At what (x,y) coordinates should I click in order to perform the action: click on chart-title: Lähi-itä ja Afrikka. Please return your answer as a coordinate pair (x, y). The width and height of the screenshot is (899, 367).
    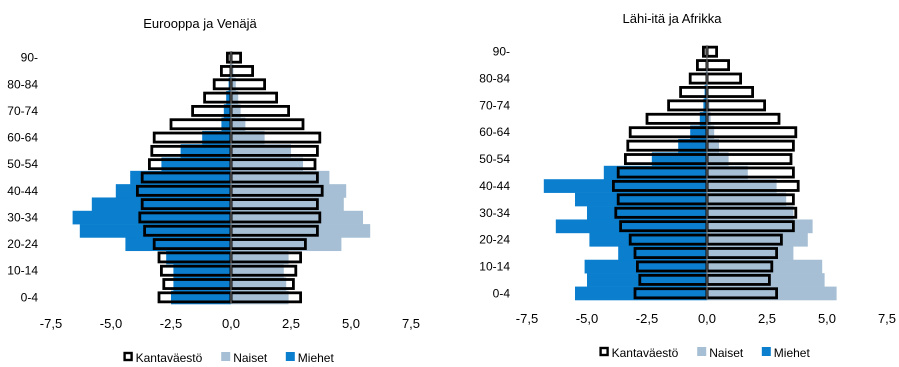
    Looking at the image, I should click on (673, 18).